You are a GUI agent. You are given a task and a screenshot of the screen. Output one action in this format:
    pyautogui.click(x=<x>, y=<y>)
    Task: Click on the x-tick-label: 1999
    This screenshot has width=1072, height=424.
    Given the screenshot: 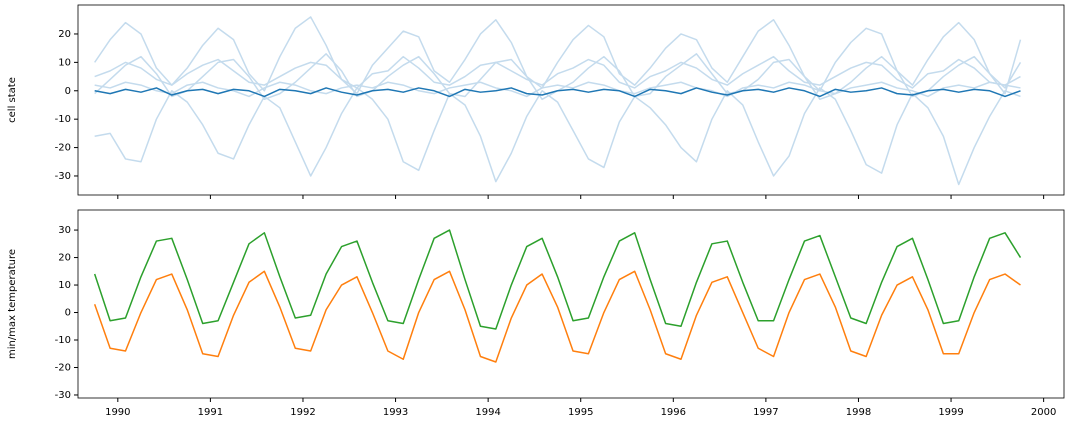 What is the action you would take?
    pyautogui.click(x=950, y=412)
    